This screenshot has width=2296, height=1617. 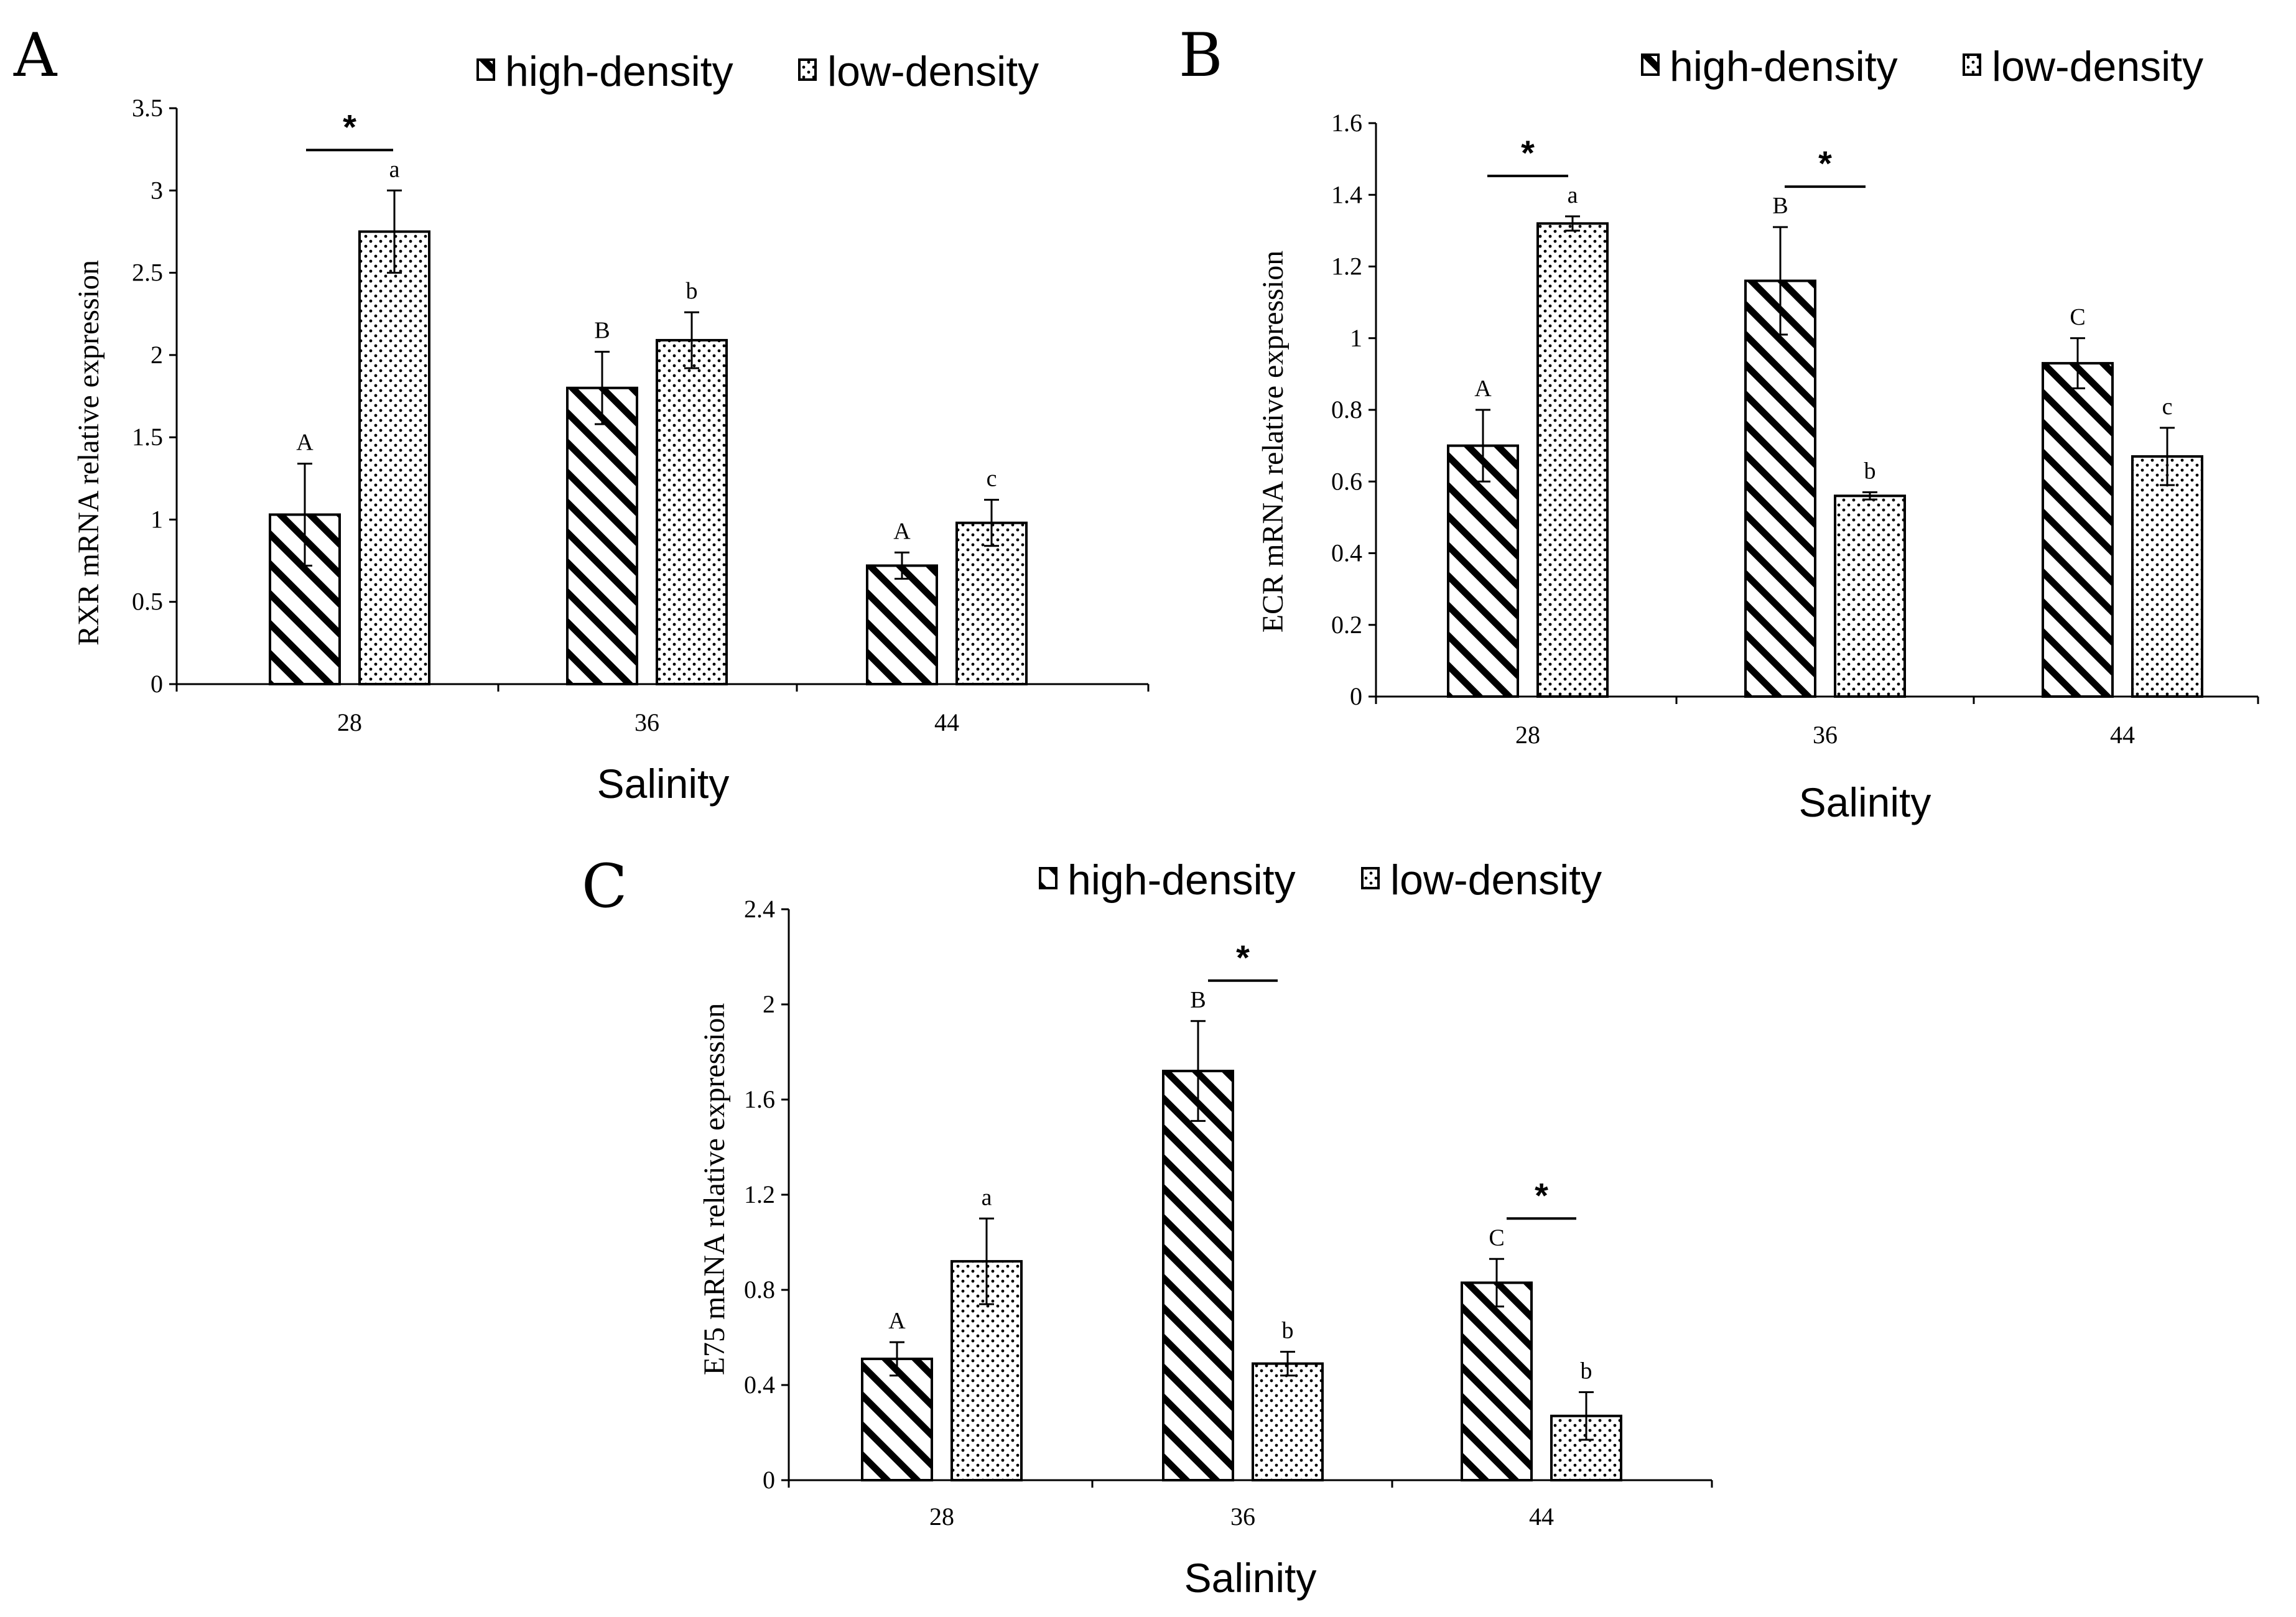 I want to click on x-tick-label: 28, so click(x=1527, y=735).